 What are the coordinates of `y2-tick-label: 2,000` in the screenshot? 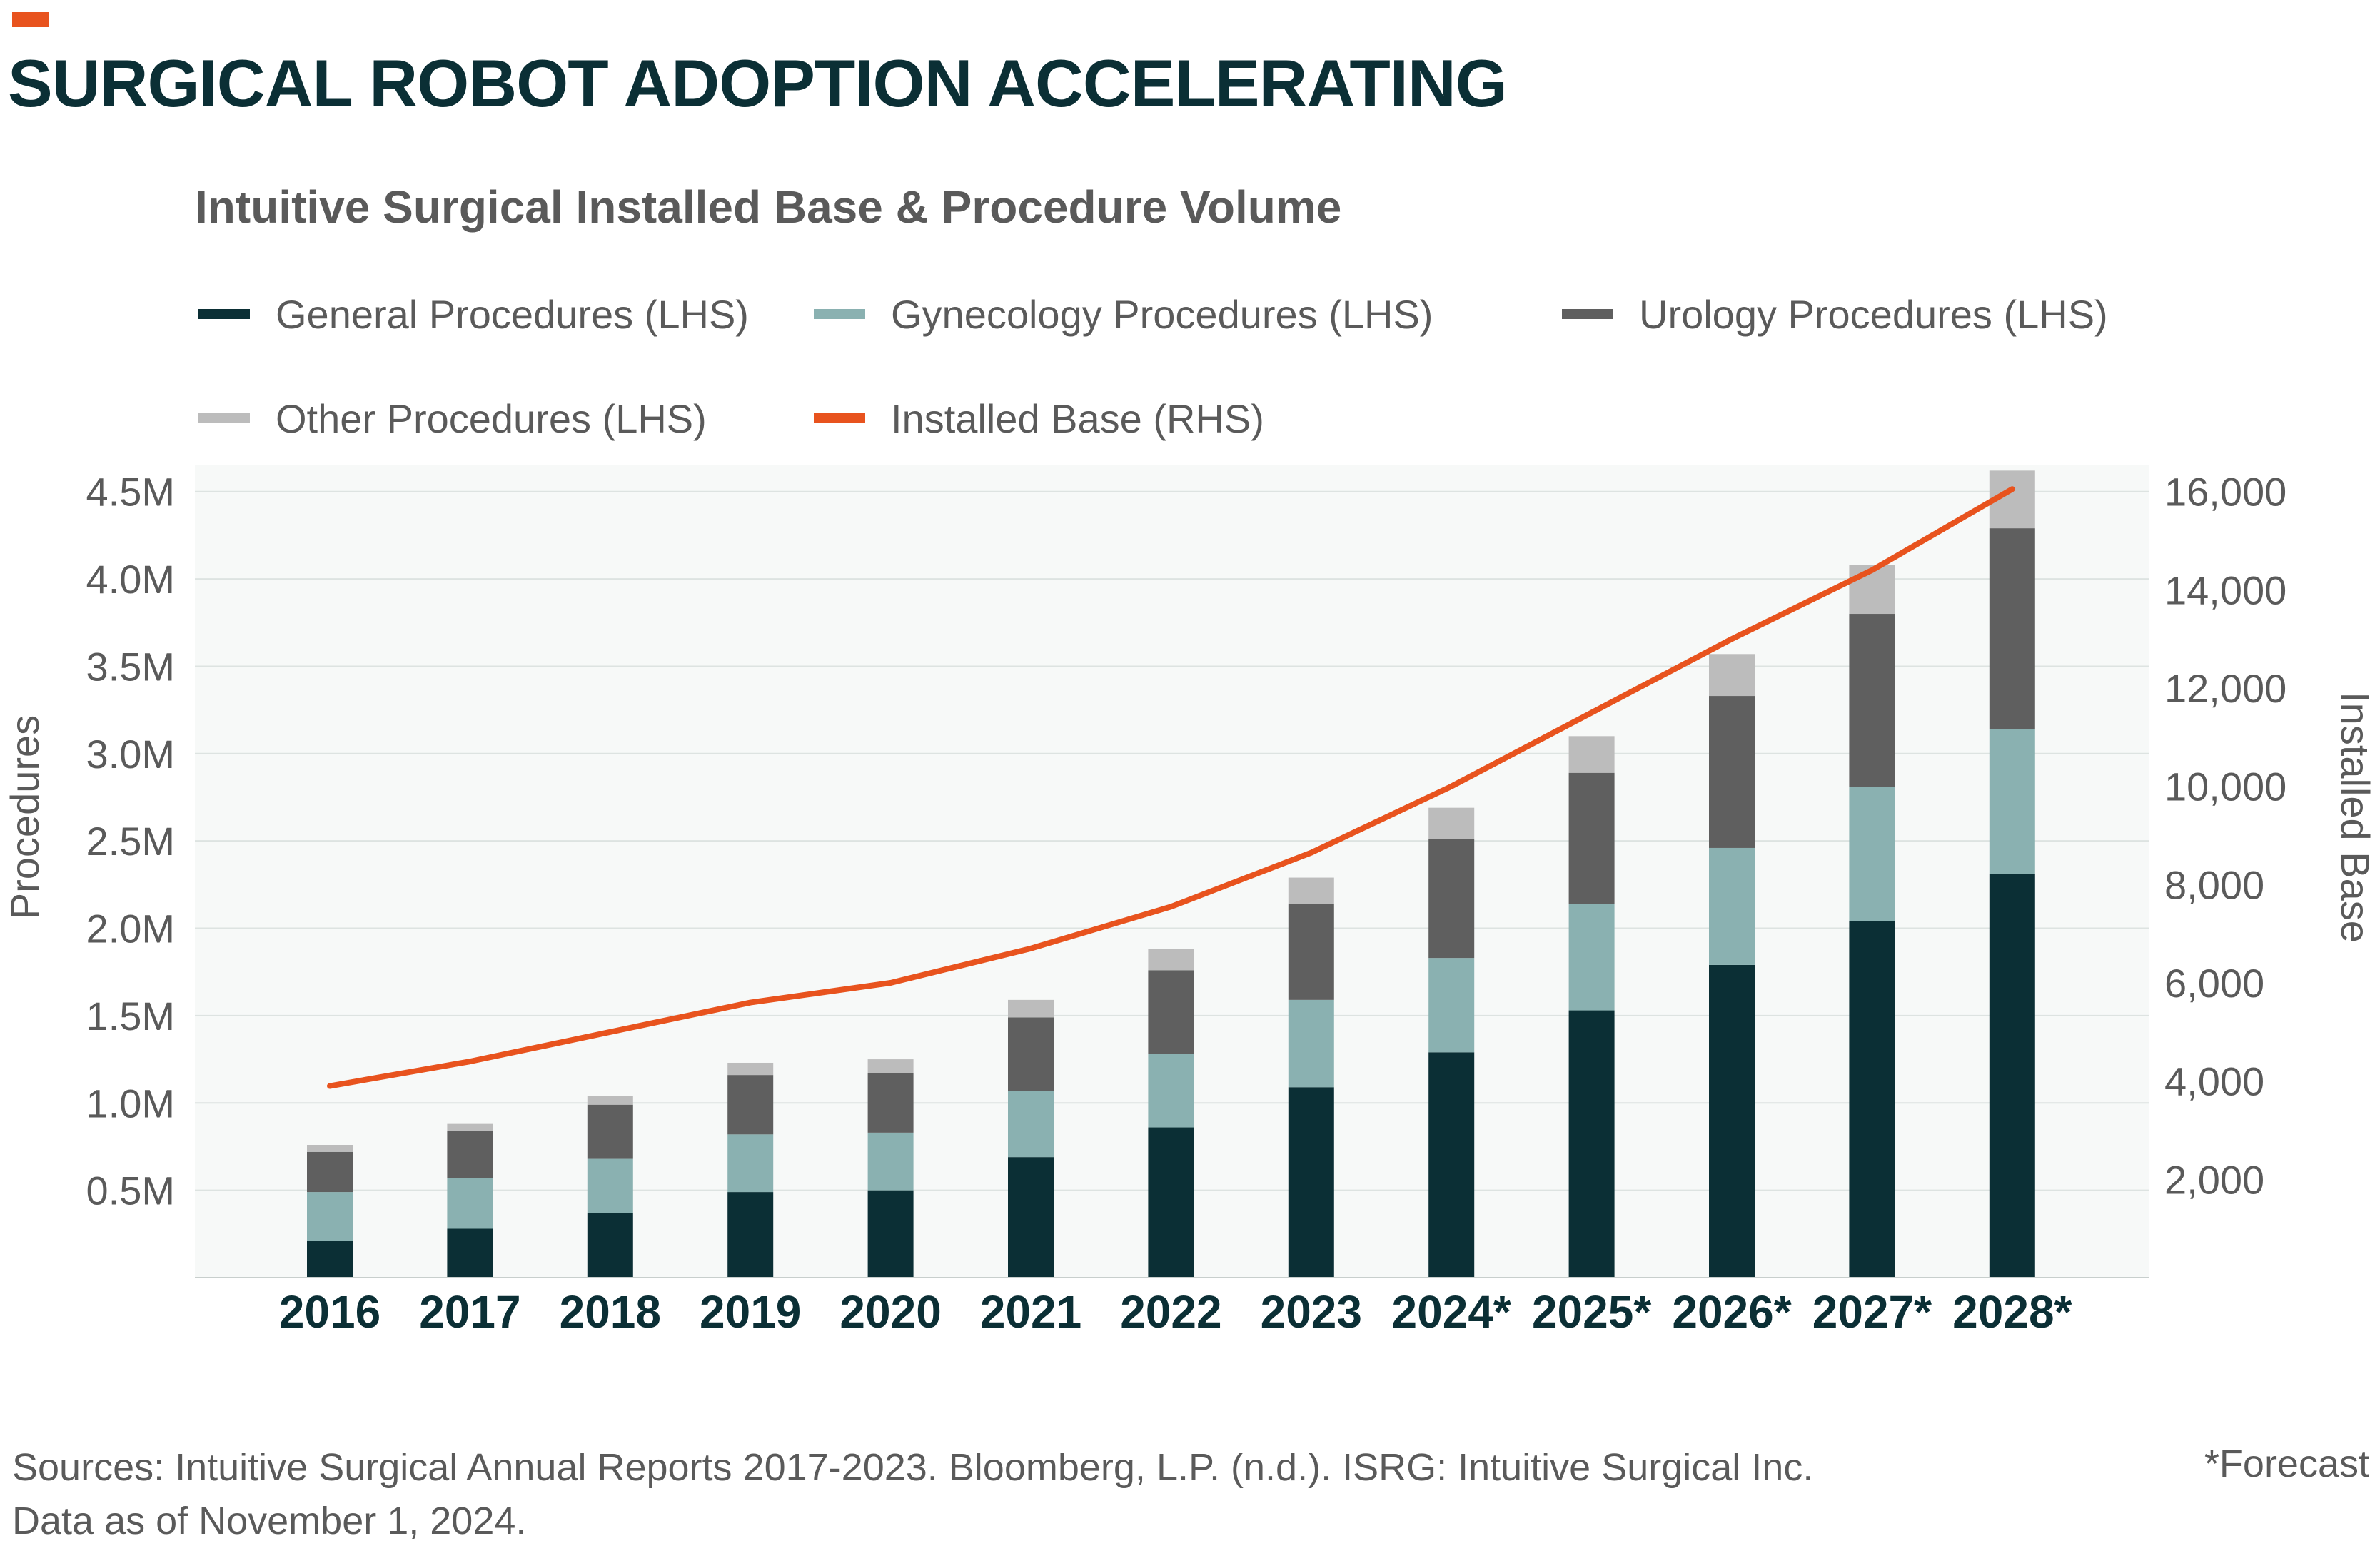 It's located at (2214, 1179).